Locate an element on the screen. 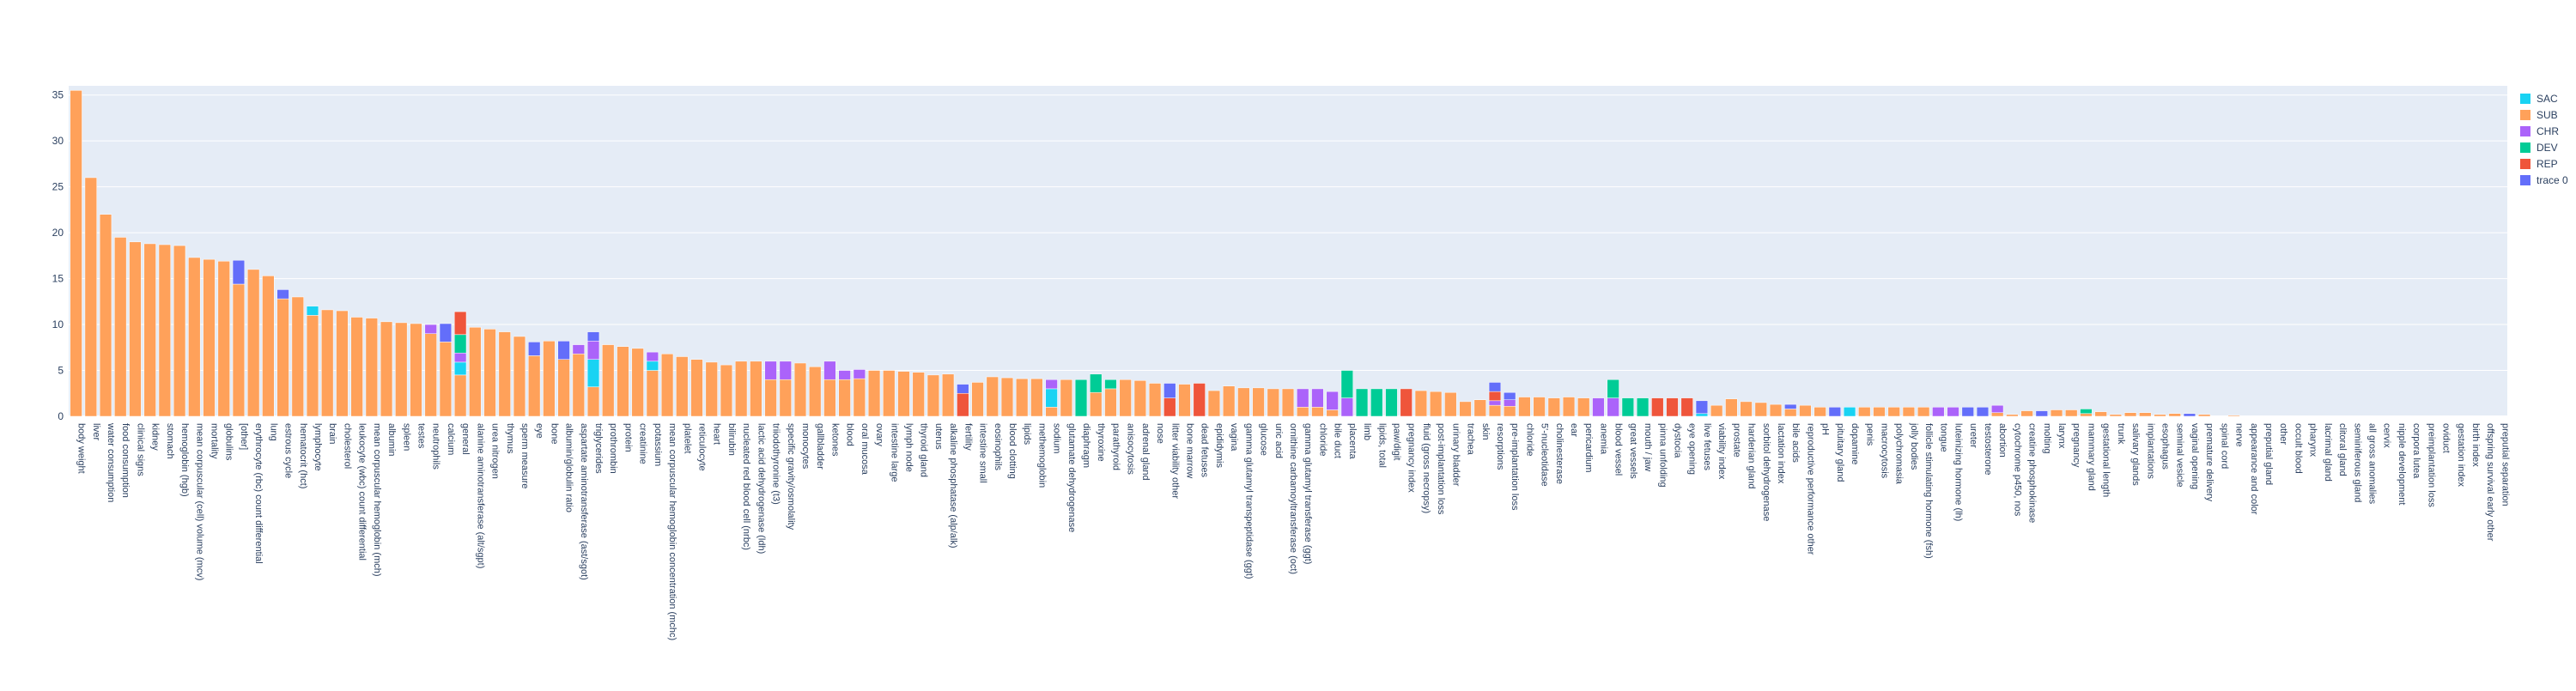 This screenshot has width=2576, height=691. x-tick-label: trunk is located at coordinates (2121, 434).